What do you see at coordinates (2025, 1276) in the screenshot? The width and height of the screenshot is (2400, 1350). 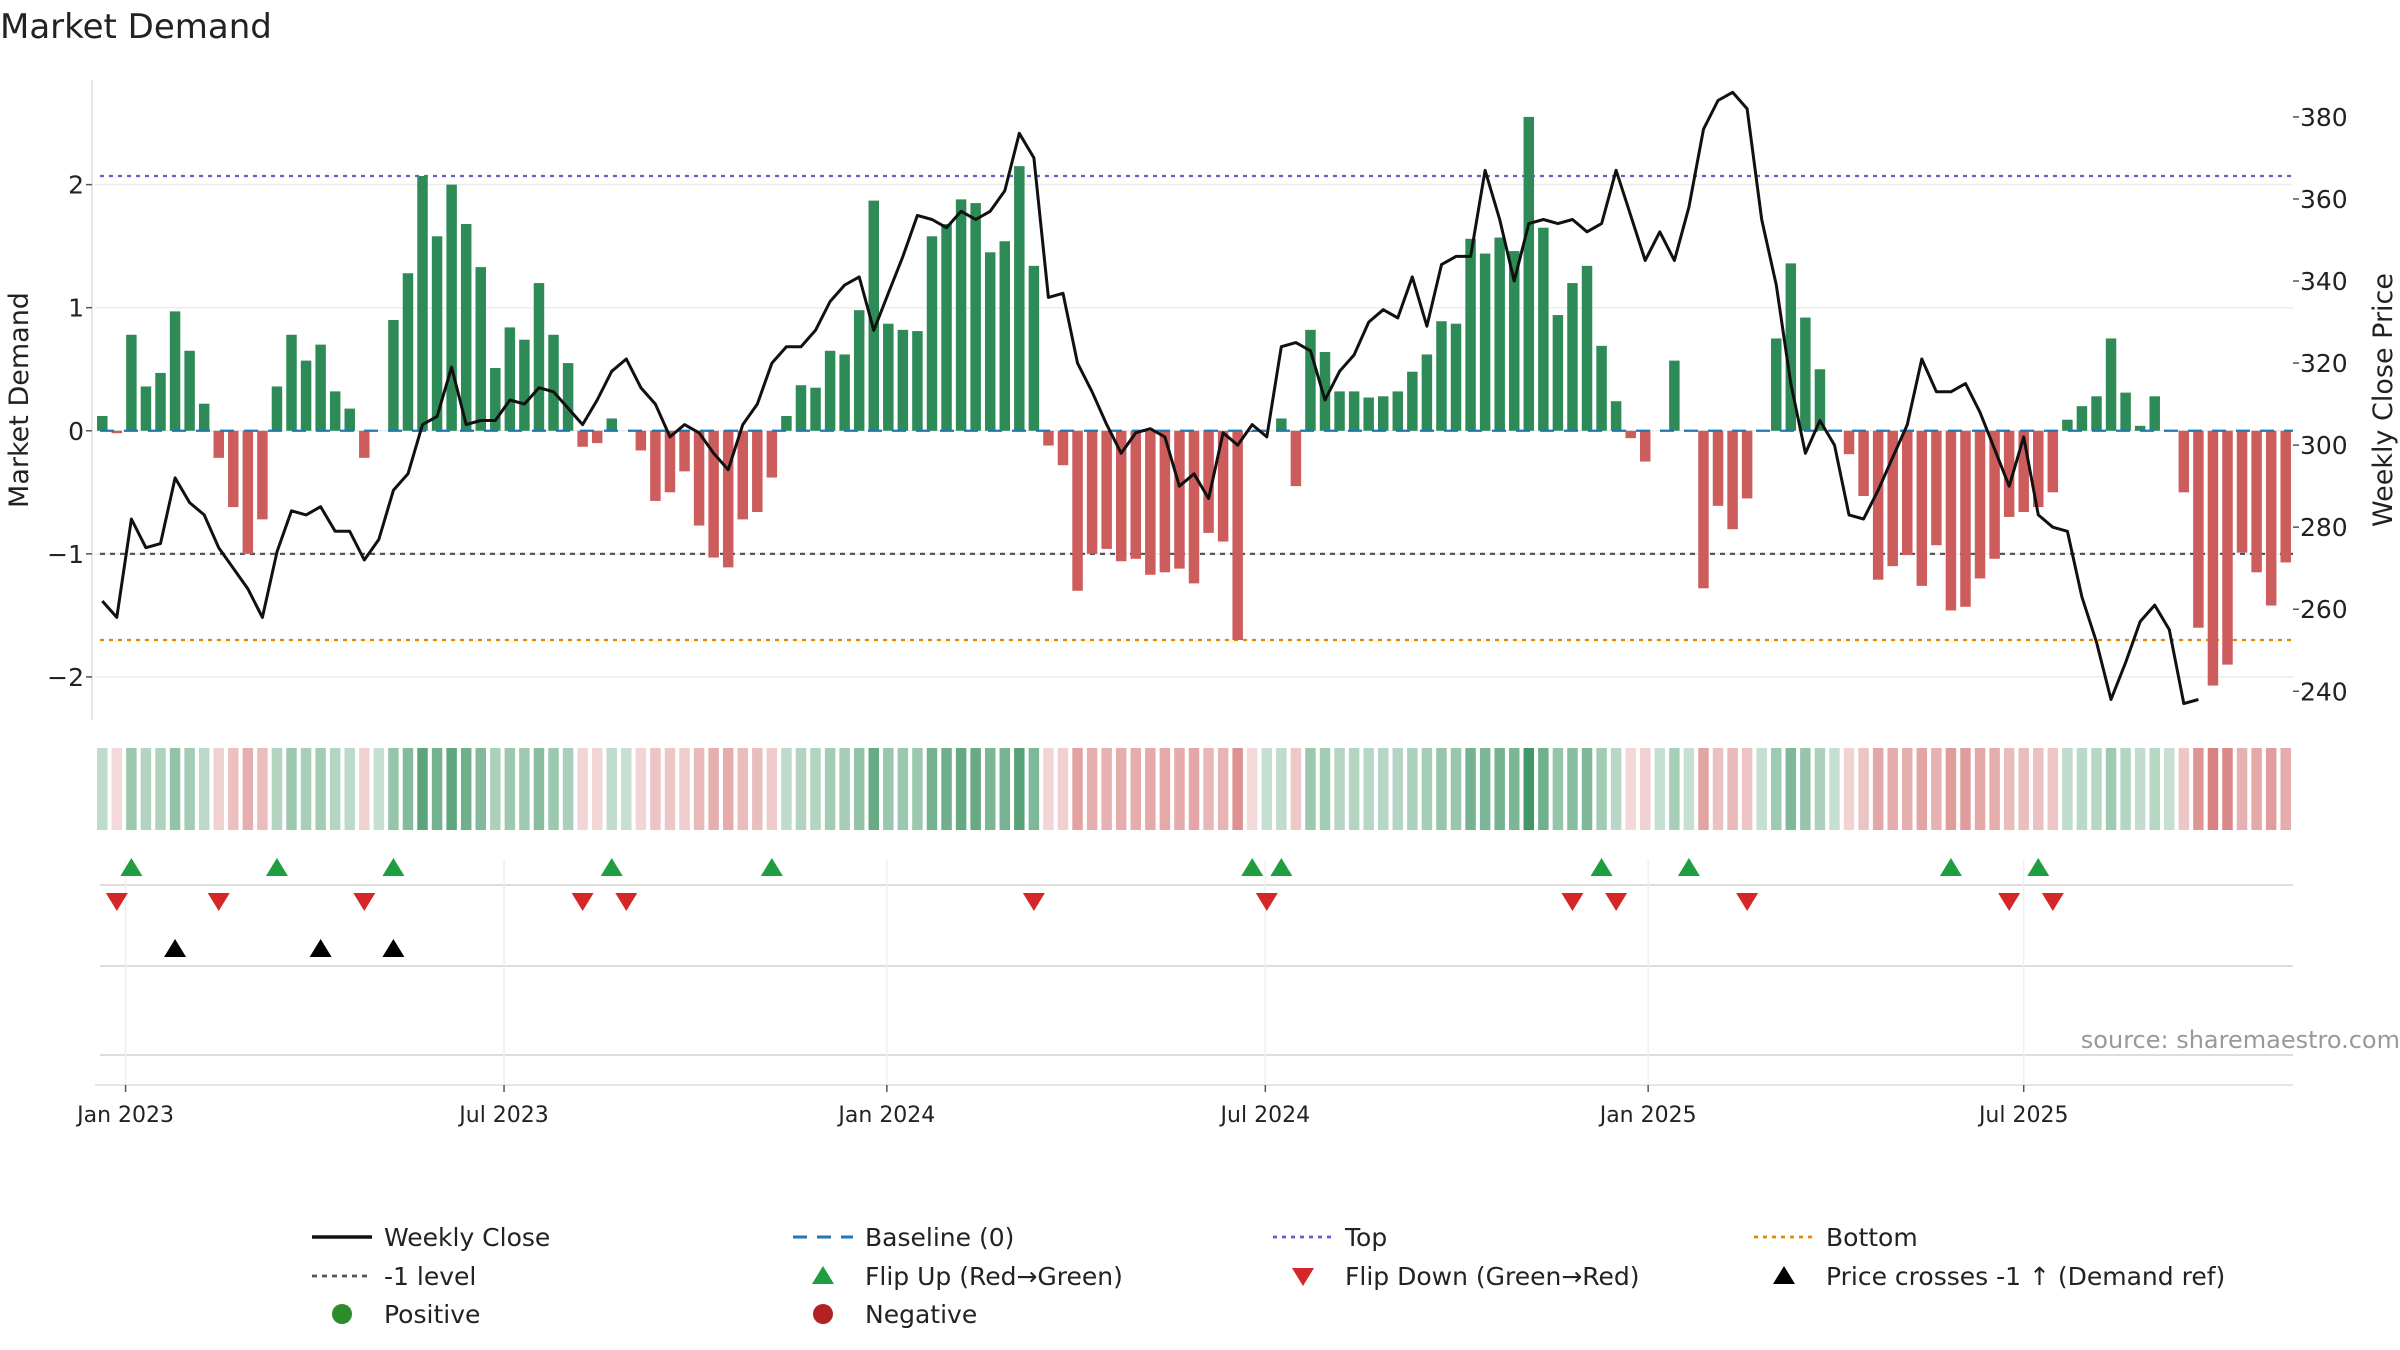 I see `legend-label: Price crosses -1 ↑ (Demand ref)` at bounding box center [2025, 1276].